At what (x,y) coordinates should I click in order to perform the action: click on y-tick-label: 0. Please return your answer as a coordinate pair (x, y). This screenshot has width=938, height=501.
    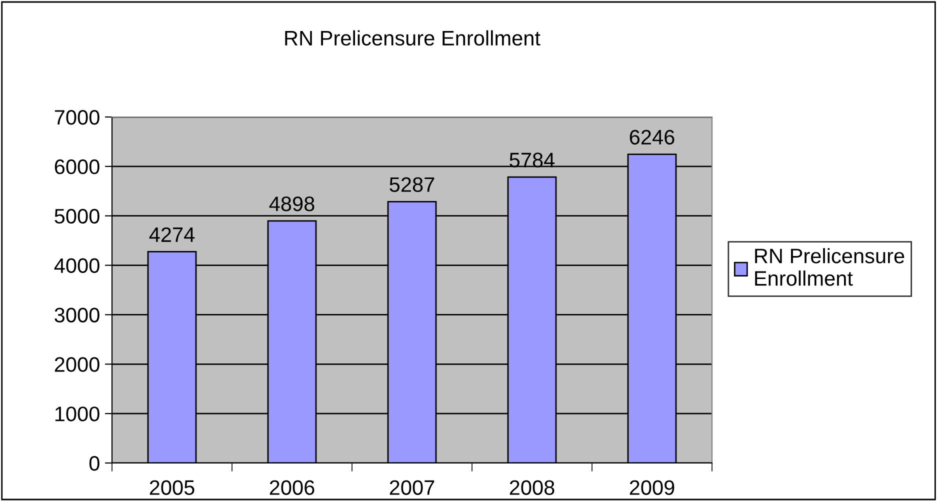
    Looking at the image, I should click on (94, 463).